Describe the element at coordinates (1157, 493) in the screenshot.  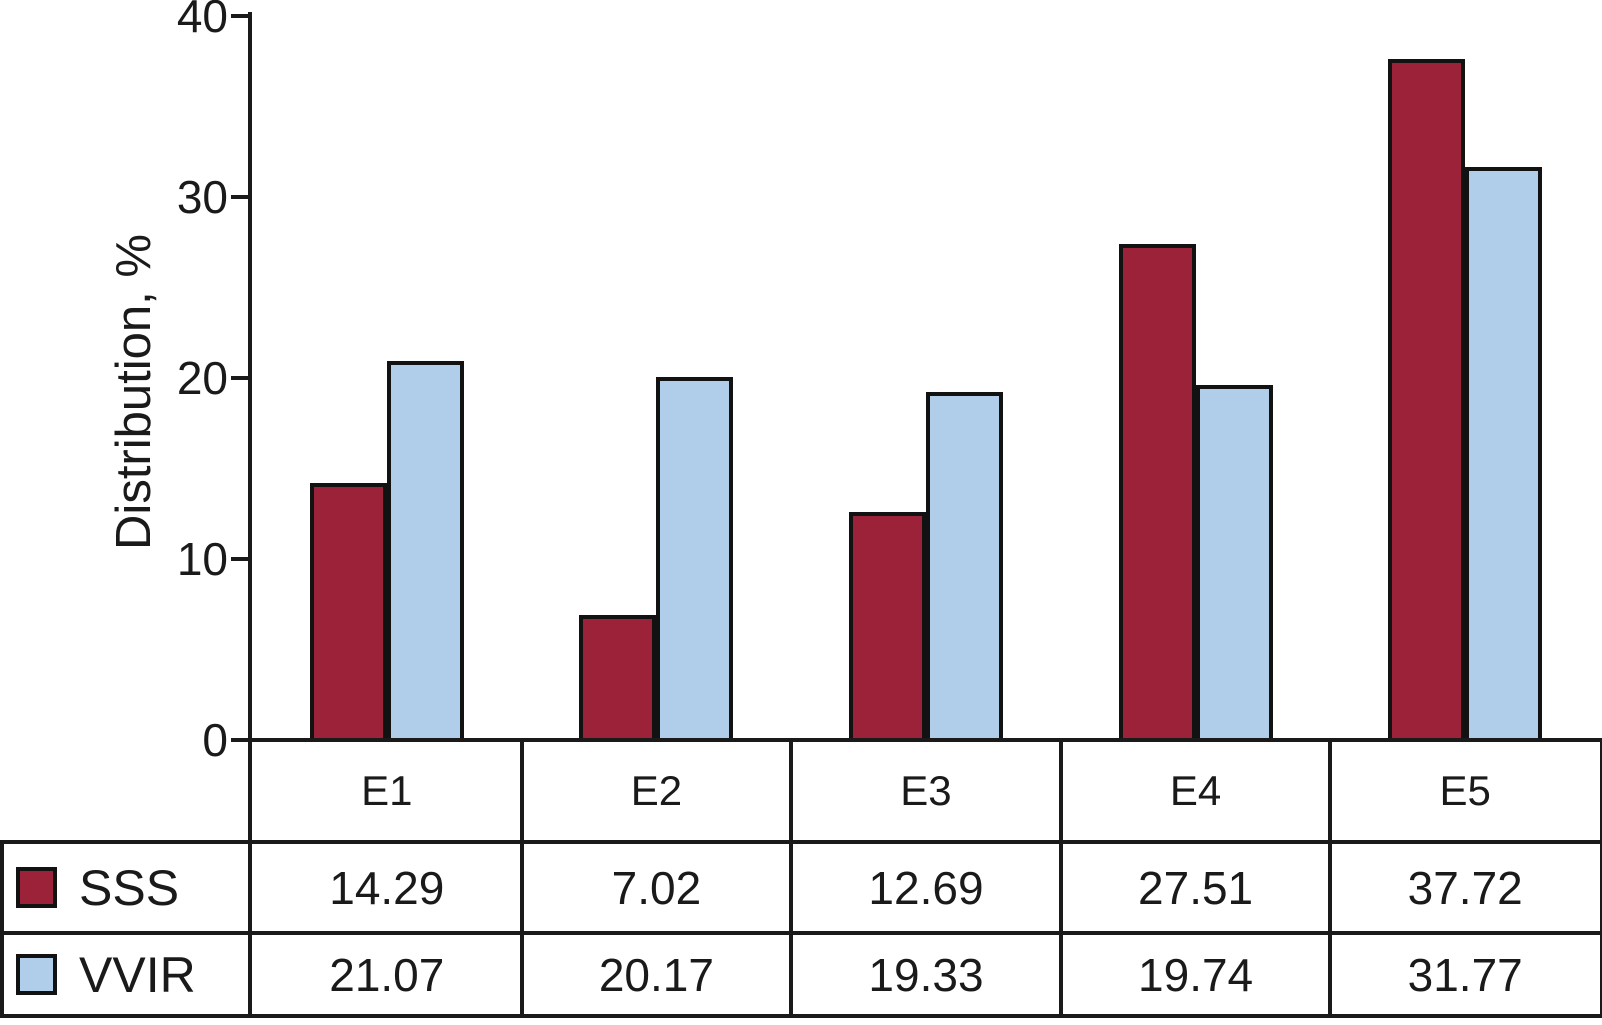
I see `bar-sss-e4` at that location.